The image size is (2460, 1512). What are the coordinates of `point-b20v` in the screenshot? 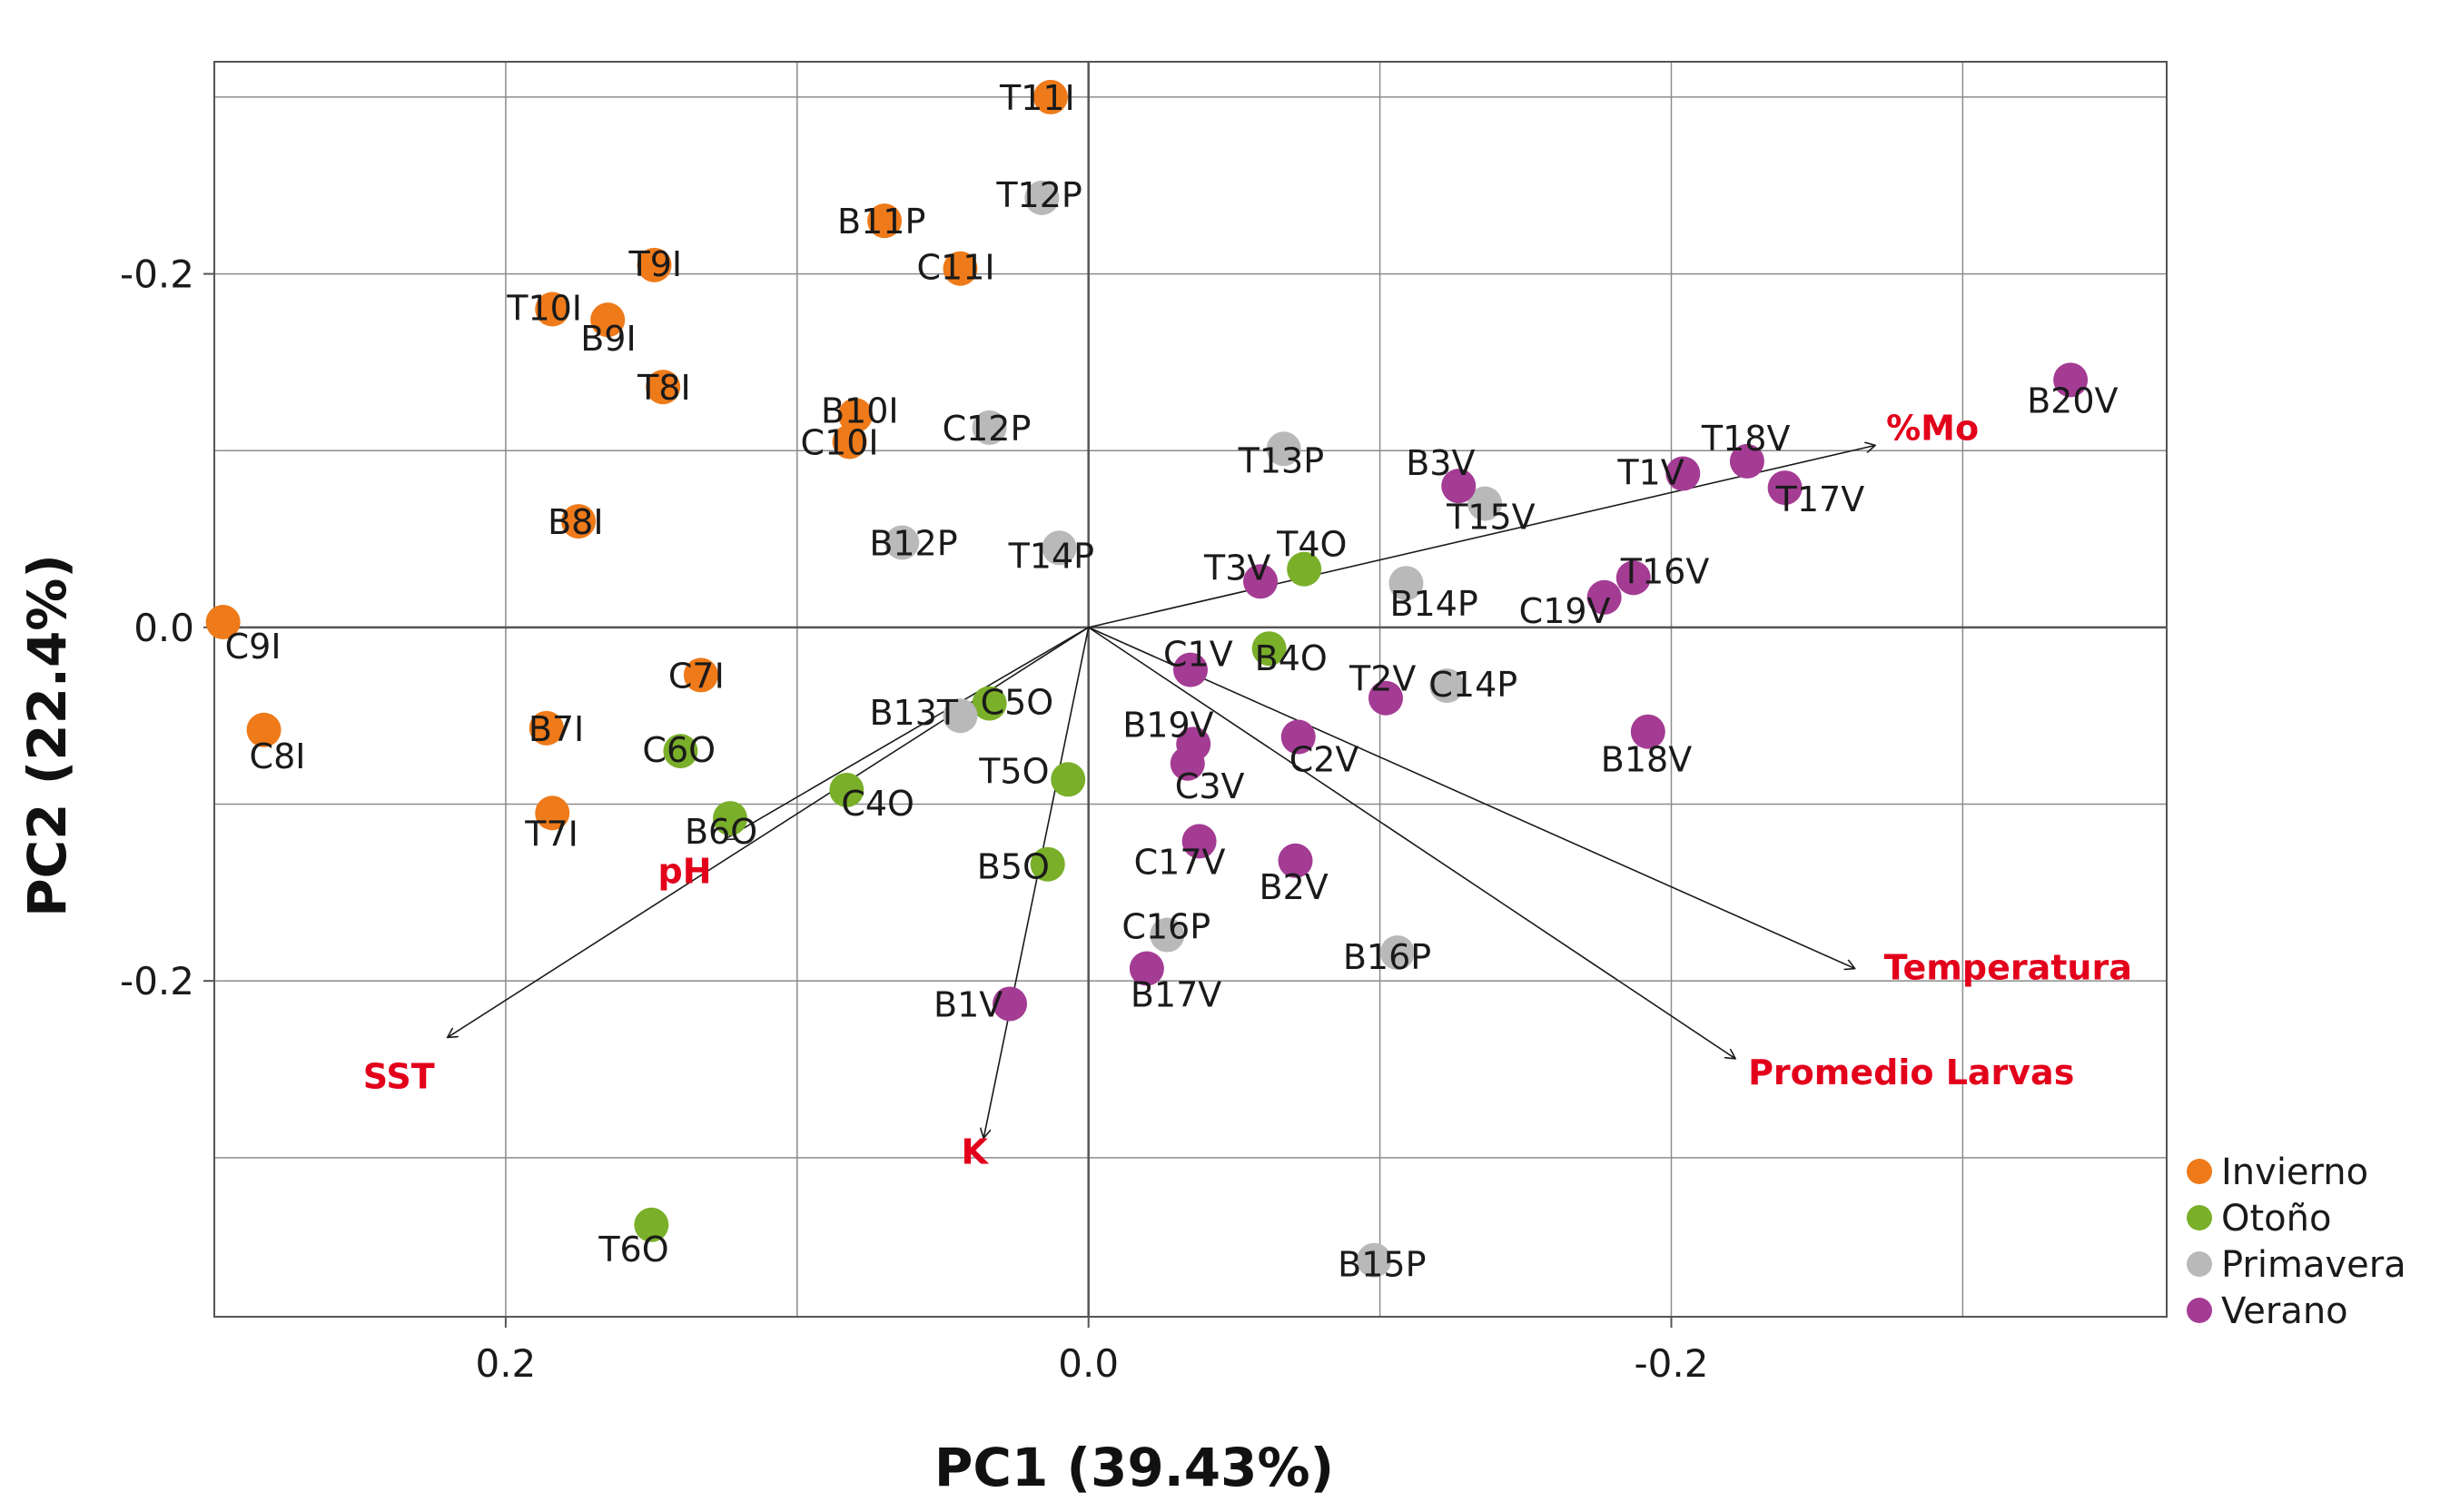 It's located at (2071, 380).